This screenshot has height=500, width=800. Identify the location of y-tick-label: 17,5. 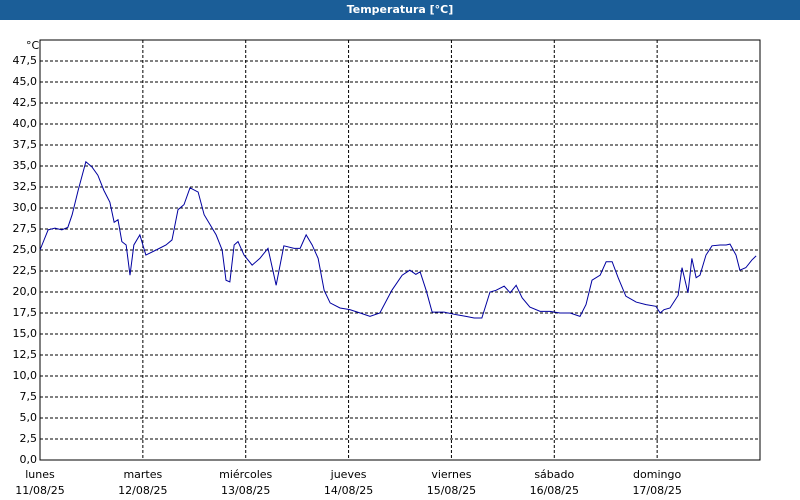
(25, 312).